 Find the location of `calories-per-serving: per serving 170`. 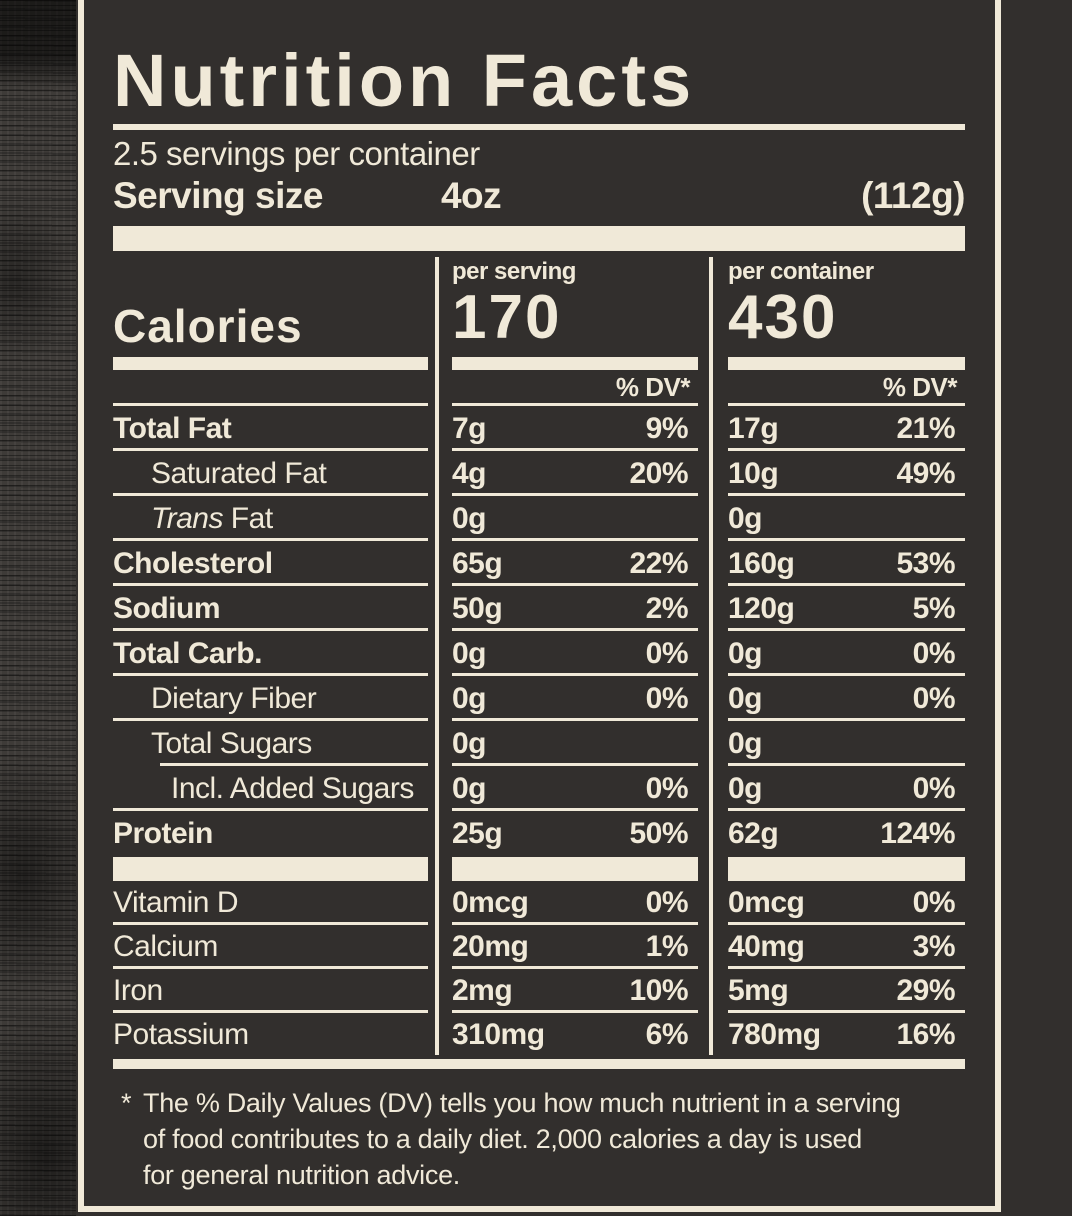

calories-per-serving: per serving 170 is located at coordinates (575, 308).